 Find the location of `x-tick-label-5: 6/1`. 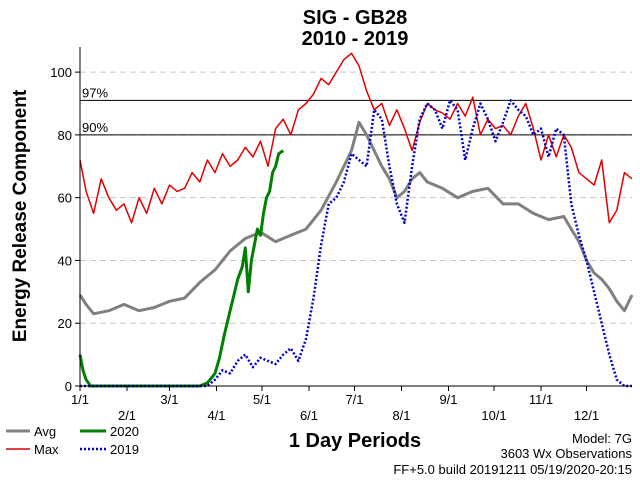

x-tick-label-5: 6/1 is located at coordinates (309, 415).